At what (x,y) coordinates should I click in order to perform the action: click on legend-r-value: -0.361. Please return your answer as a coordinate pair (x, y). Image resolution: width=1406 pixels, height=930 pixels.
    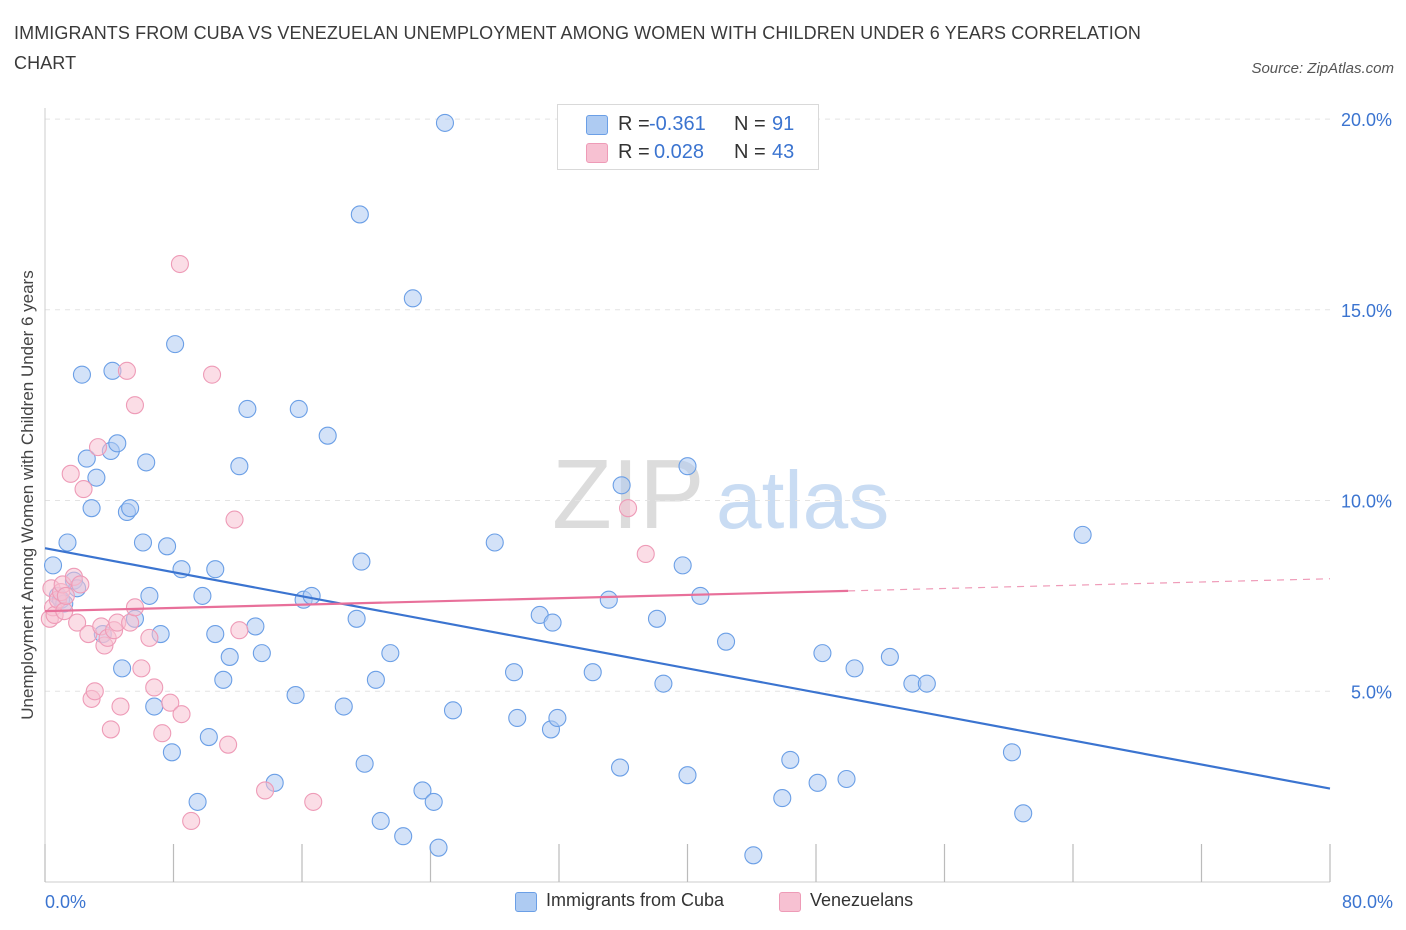
    Looking at the image, I should click on (677, 124).